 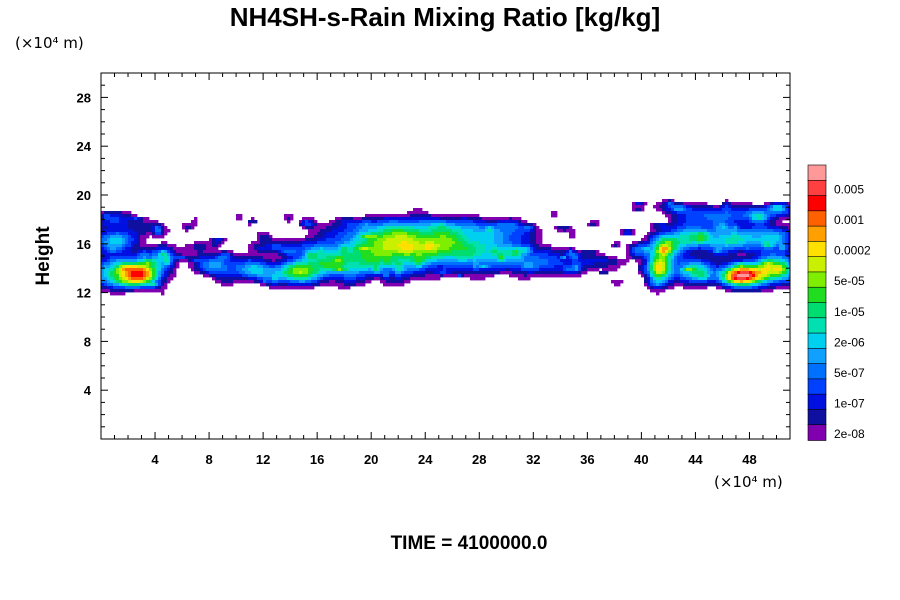 What do you see at coordinates (84, 97) in the screenshot?
I see `y-tick-label: 28` at bounding box center [84, 97].